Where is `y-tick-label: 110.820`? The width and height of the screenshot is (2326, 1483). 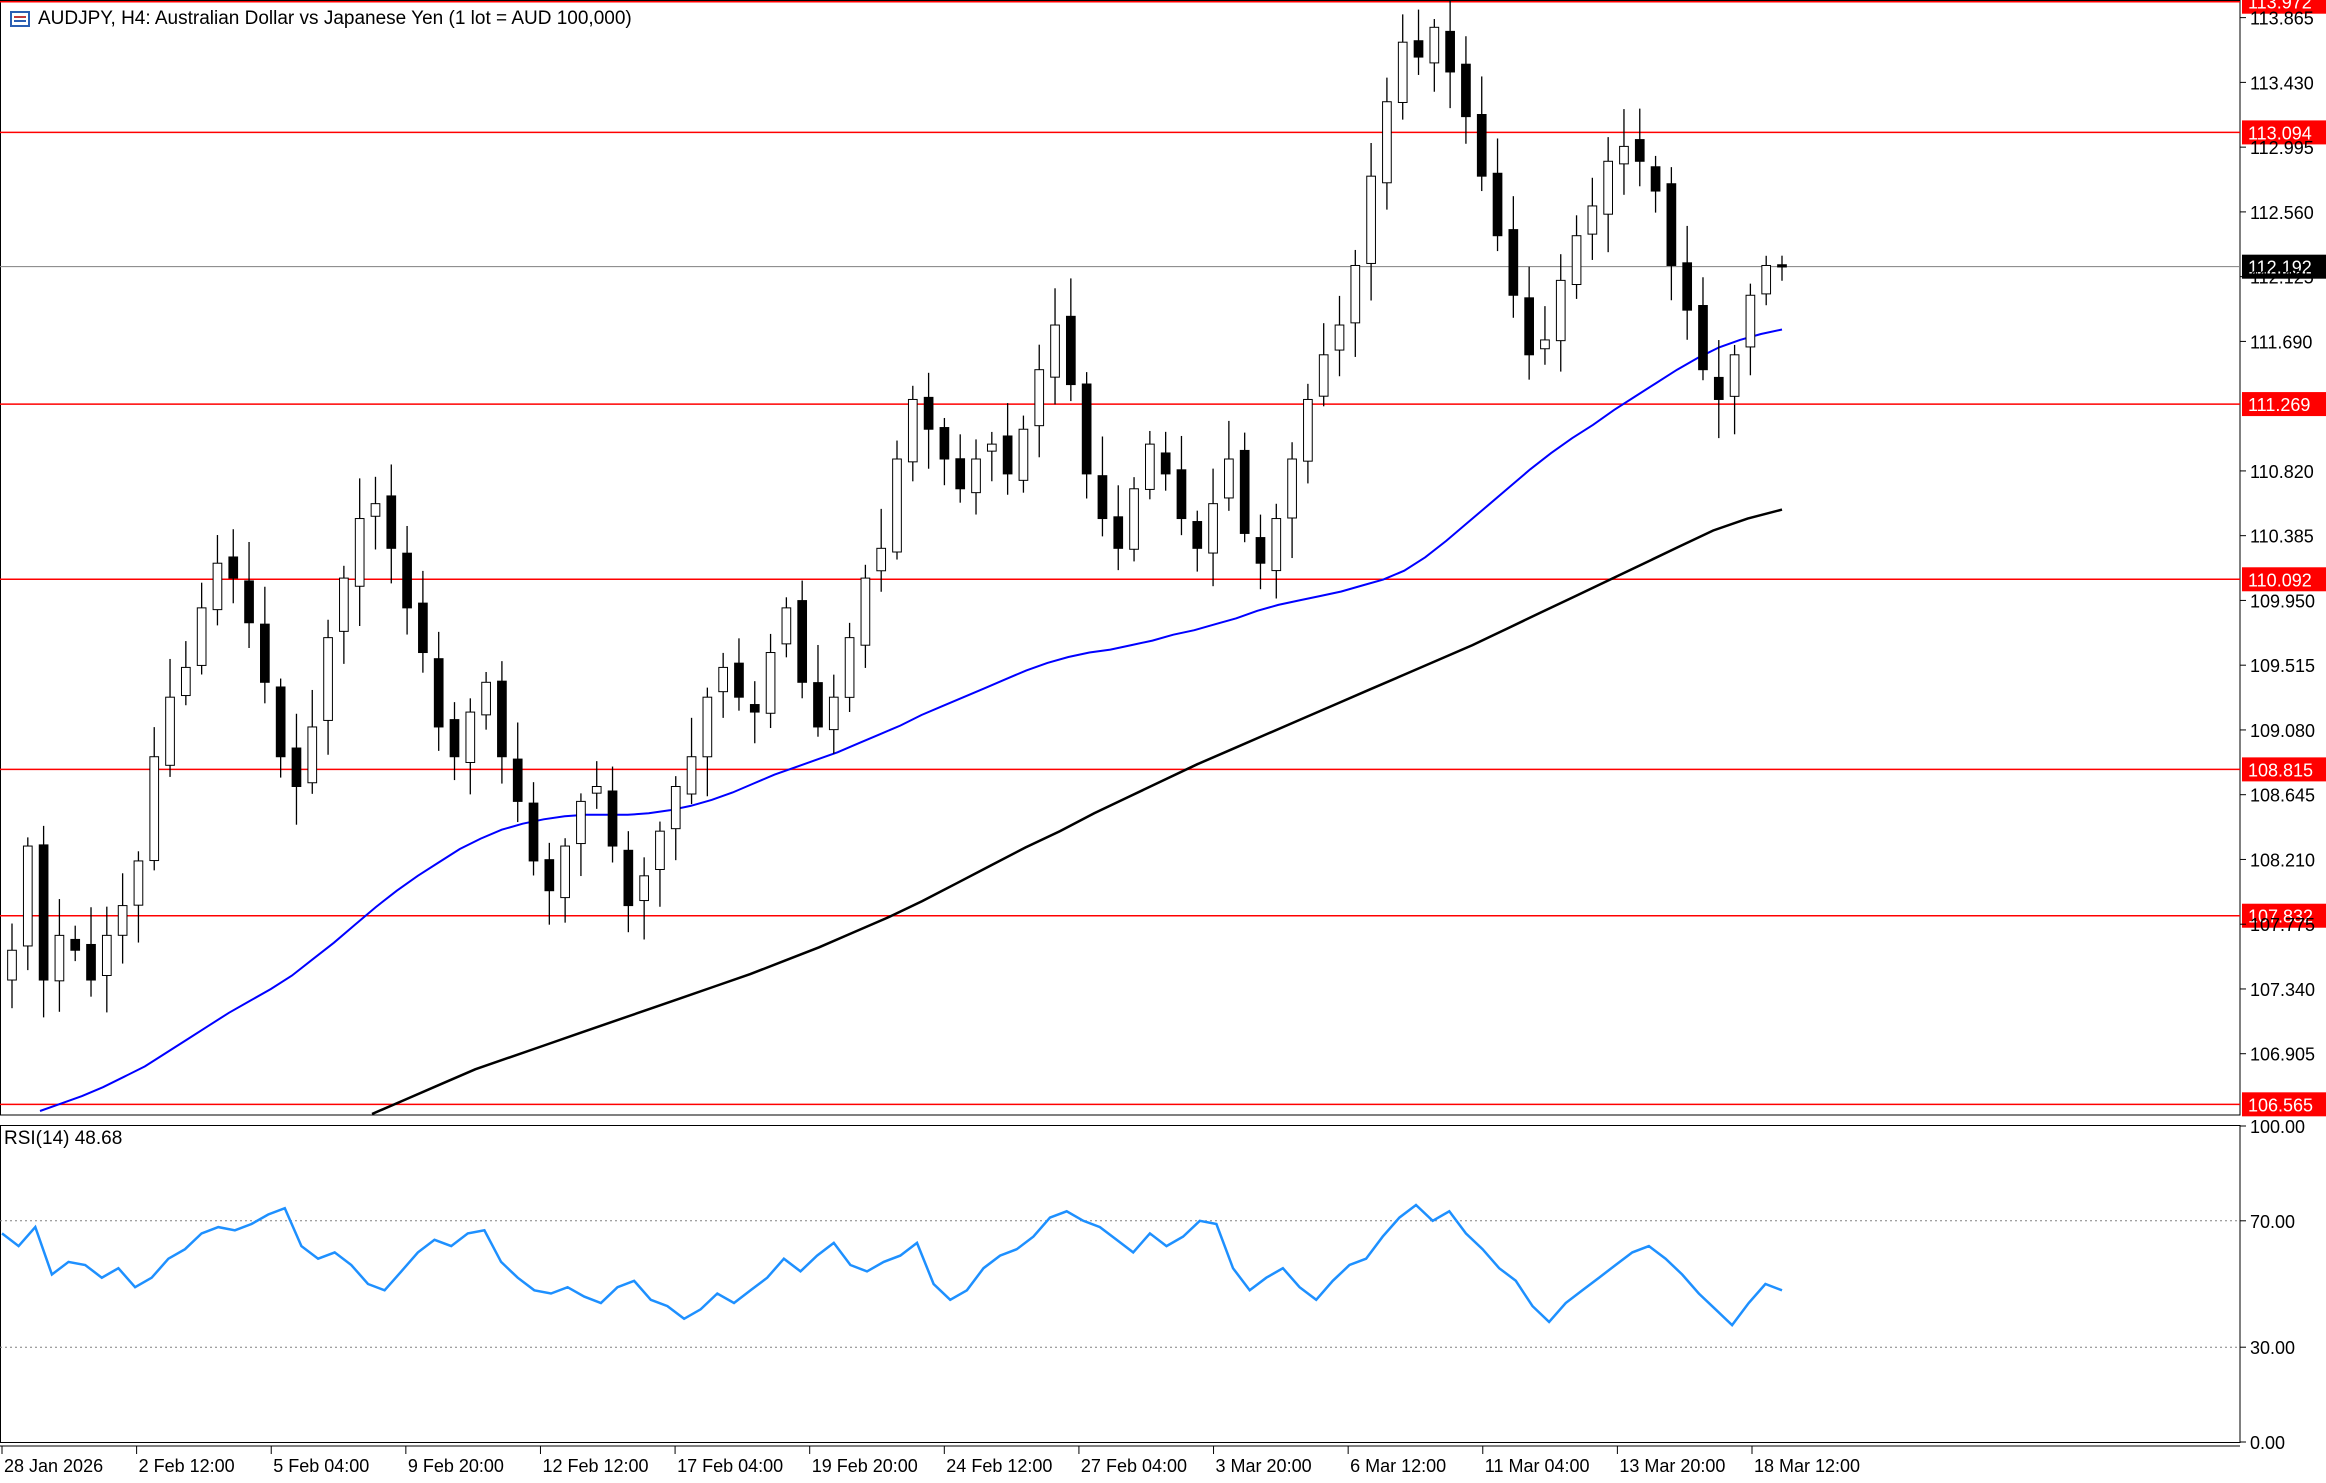 y-tick-label: 110.820 is located at coordinates (2282, 472).